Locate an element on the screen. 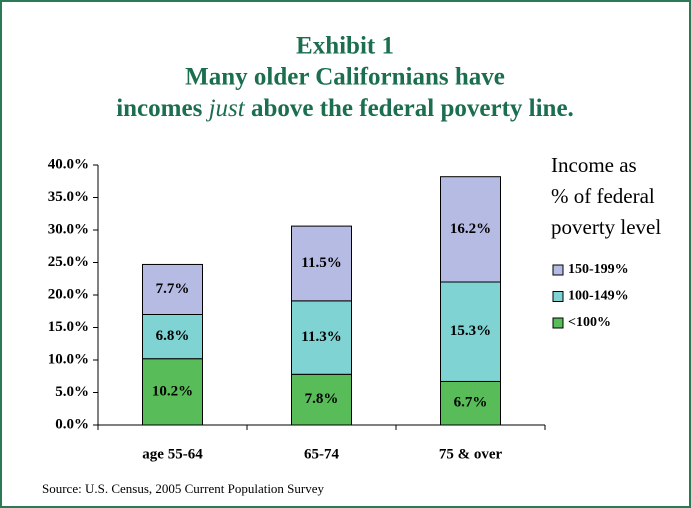 The image size is (691, 508). data-label: 6.7% is located at coordinates (471, 403).